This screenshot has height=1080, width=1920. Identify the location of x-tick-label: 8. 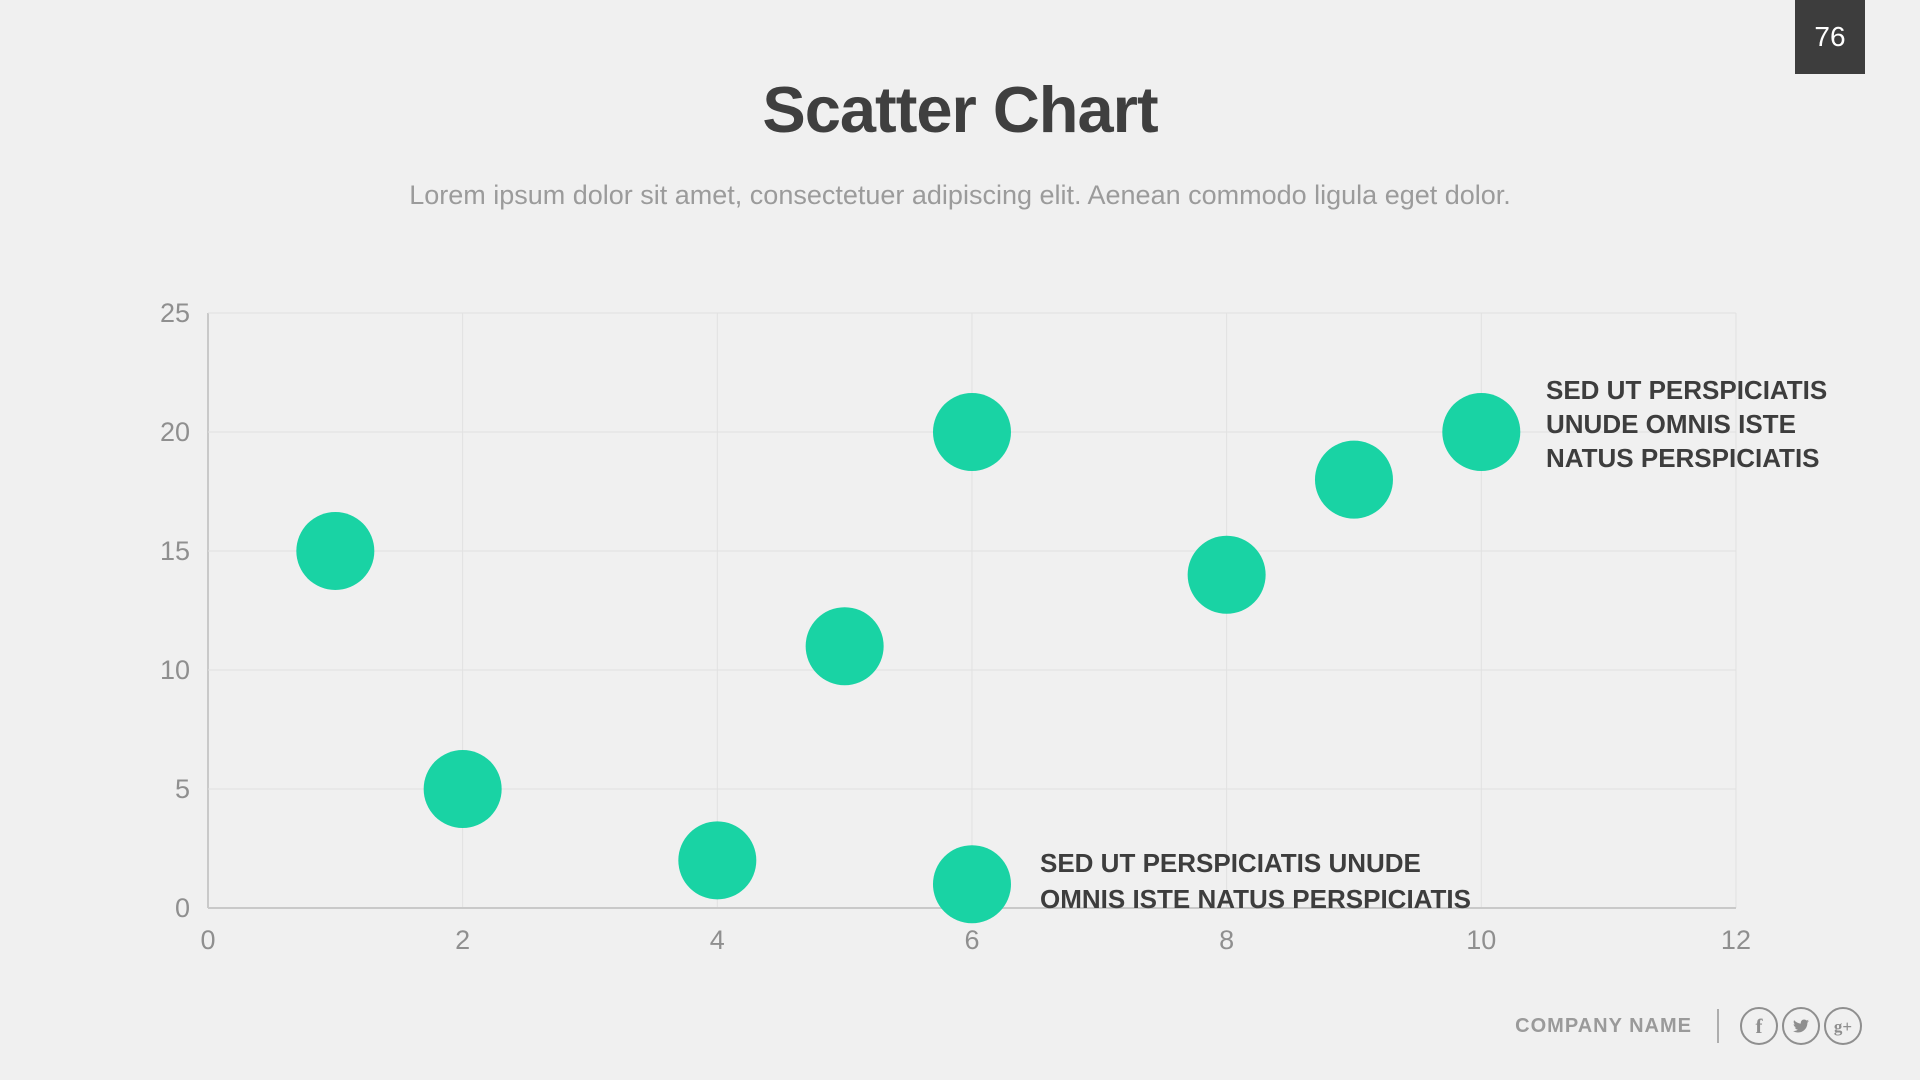
(1226, 940).